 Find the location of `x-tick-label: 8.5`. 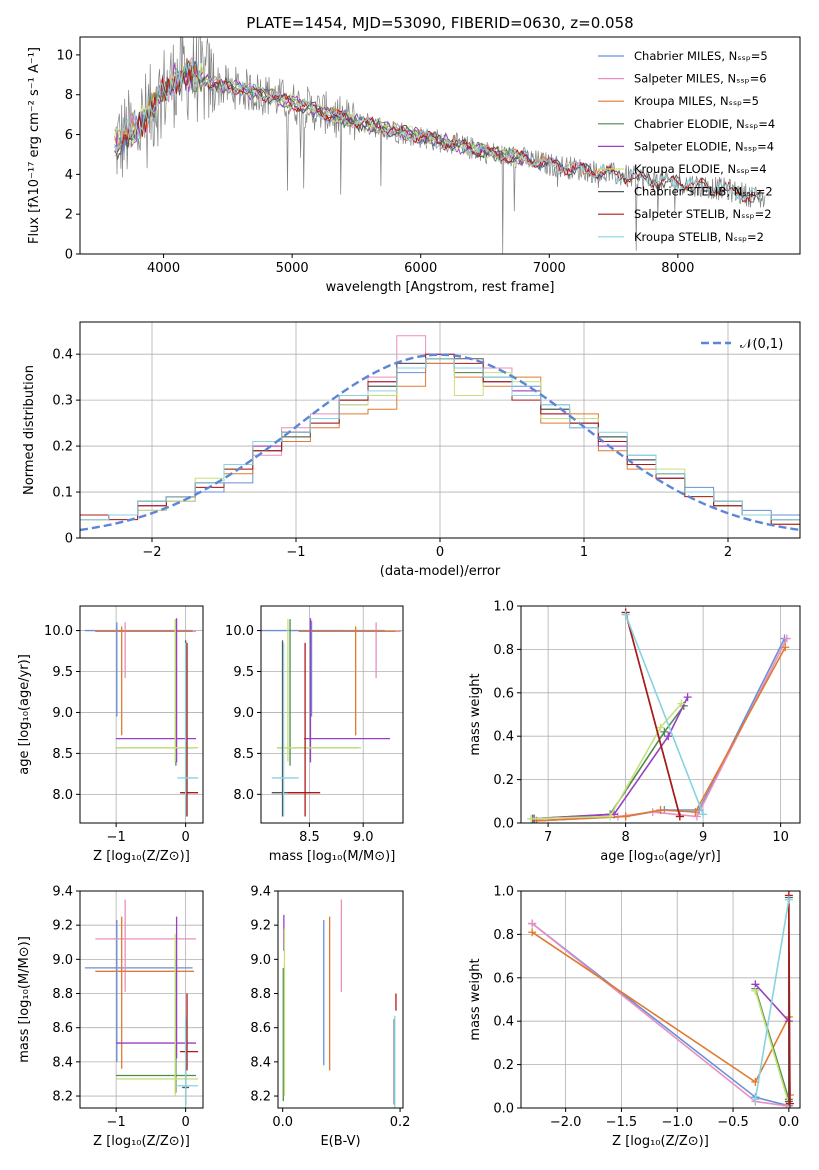

x-tick-label: 8.5 is located at coordinates (309, 837).